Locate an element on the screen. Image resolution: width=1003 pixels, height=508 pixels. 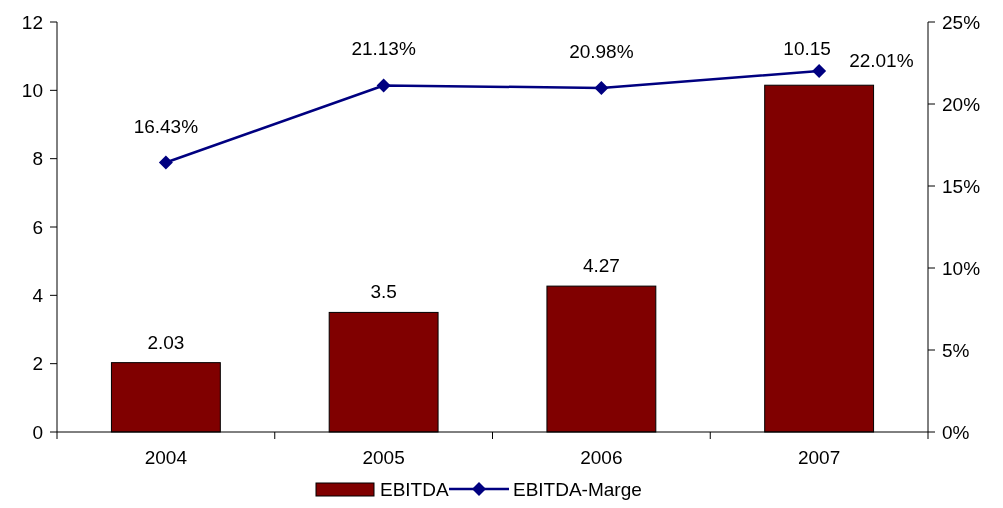
y-tick-label: 12 is located at coordinates (32, 22).